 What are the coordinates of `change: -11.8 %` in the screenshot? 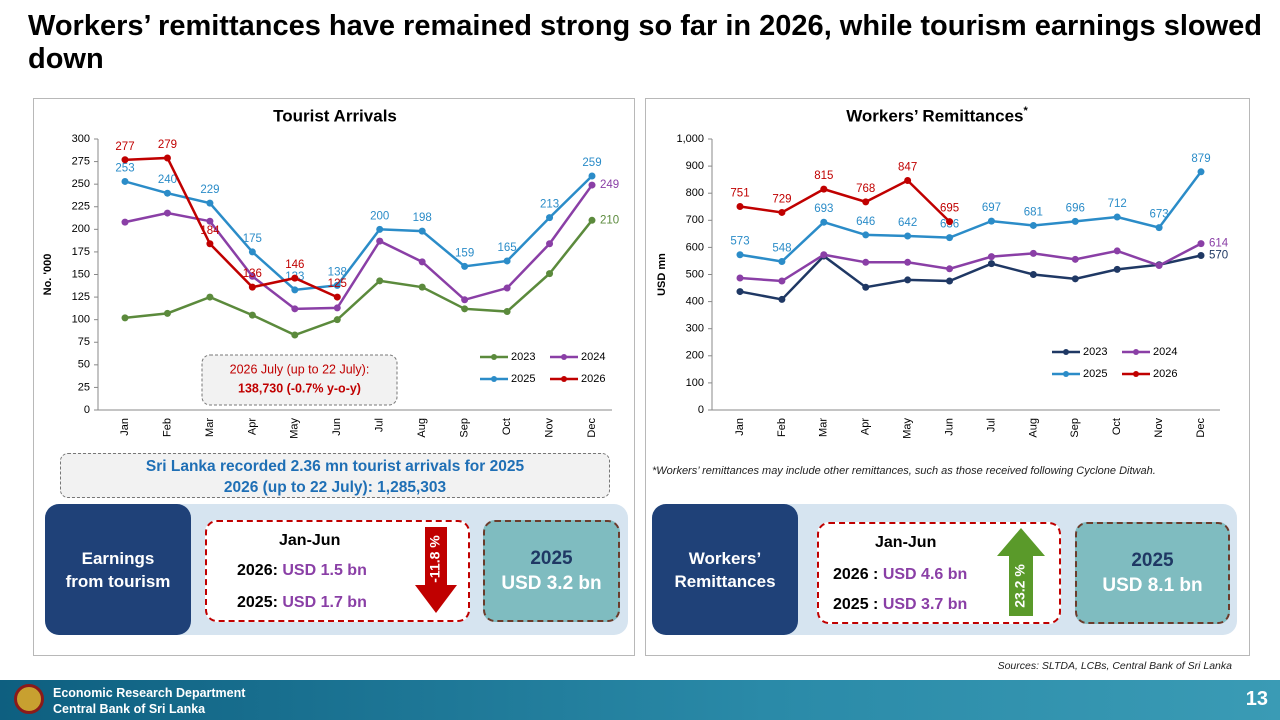 It's located at (435, 559).